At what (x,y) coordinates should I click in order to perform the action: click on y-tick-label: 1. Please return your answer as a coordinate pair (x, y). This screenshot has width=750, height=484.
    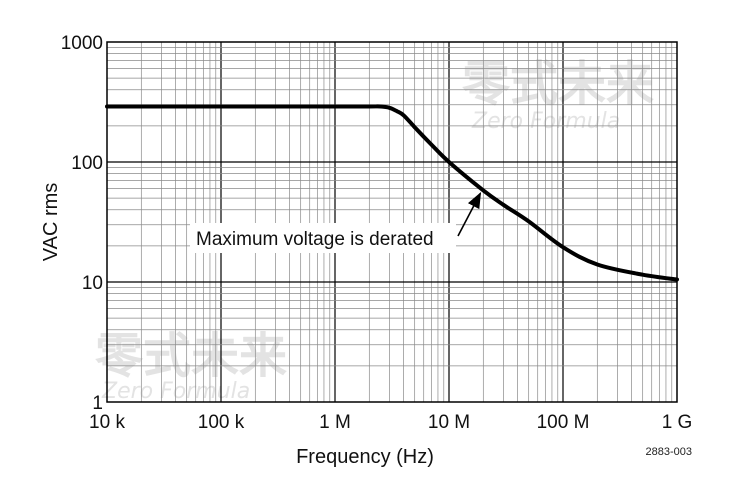
    Looking at the image, I should click on (97, 403).